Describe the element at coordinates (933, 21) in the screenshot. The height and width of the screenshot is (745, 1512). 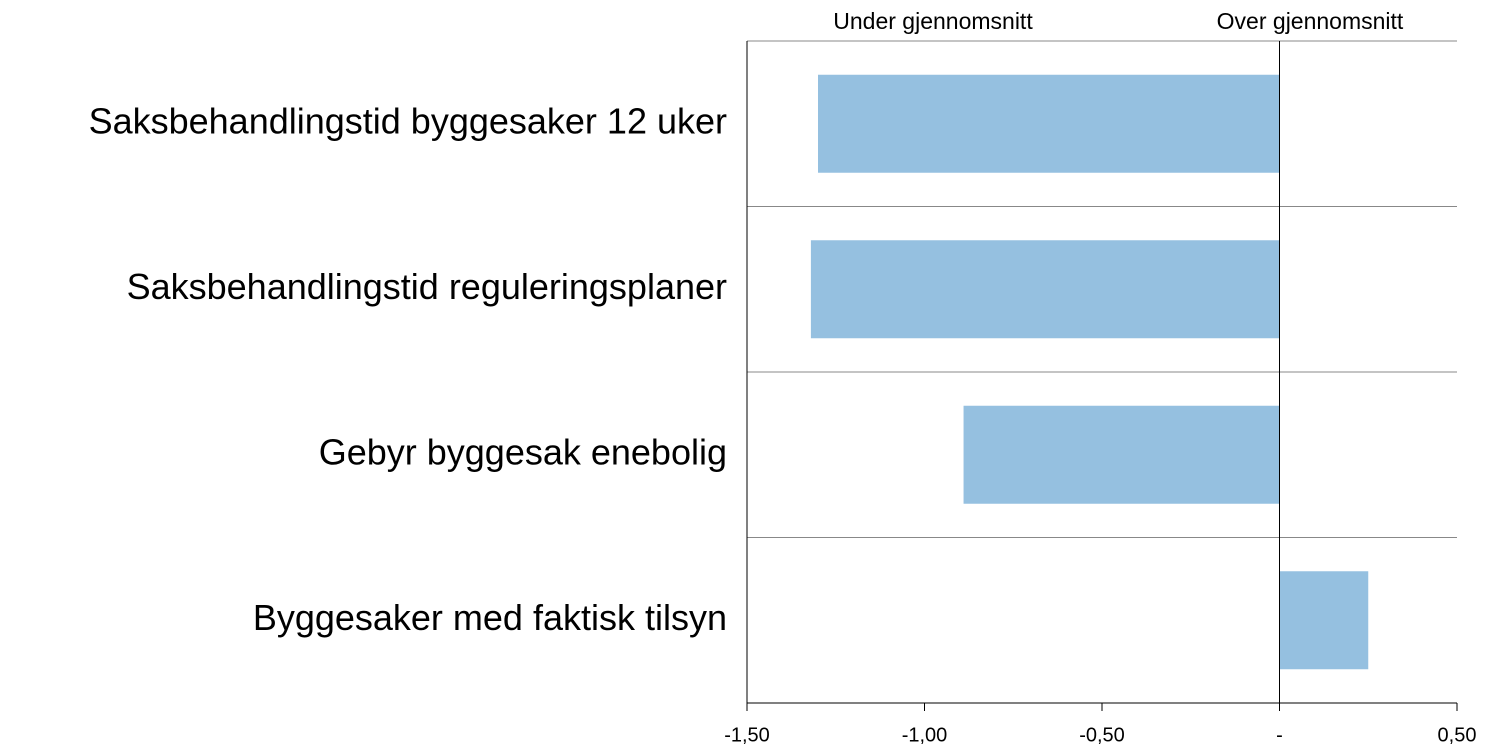
I see `annotation: Under gjennomsnitt` at that location.